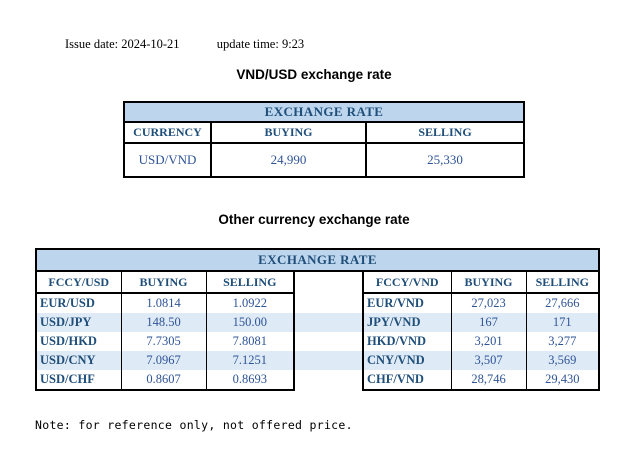 The width and height of the screenshot is (628, 459). What do you see at coordinates (489, 360) in the screenshot?
I see `buying-cell: 3,507` at bounding box center [489, 360].